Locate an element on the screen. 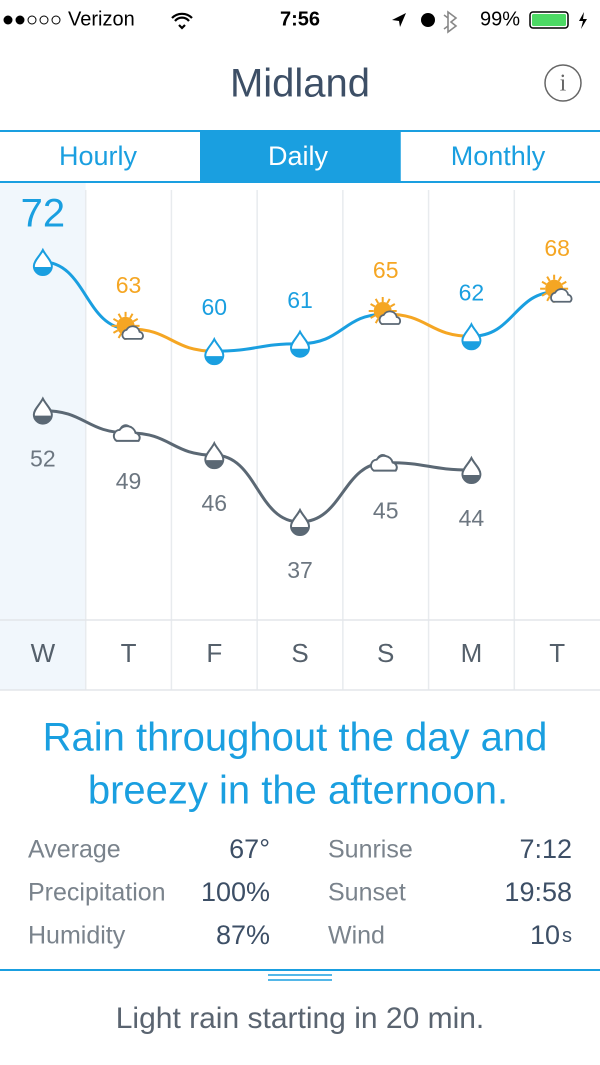 This screenshot has height=1065, width=600. stat-label: Sunrise is located at coordinates (370, 850).